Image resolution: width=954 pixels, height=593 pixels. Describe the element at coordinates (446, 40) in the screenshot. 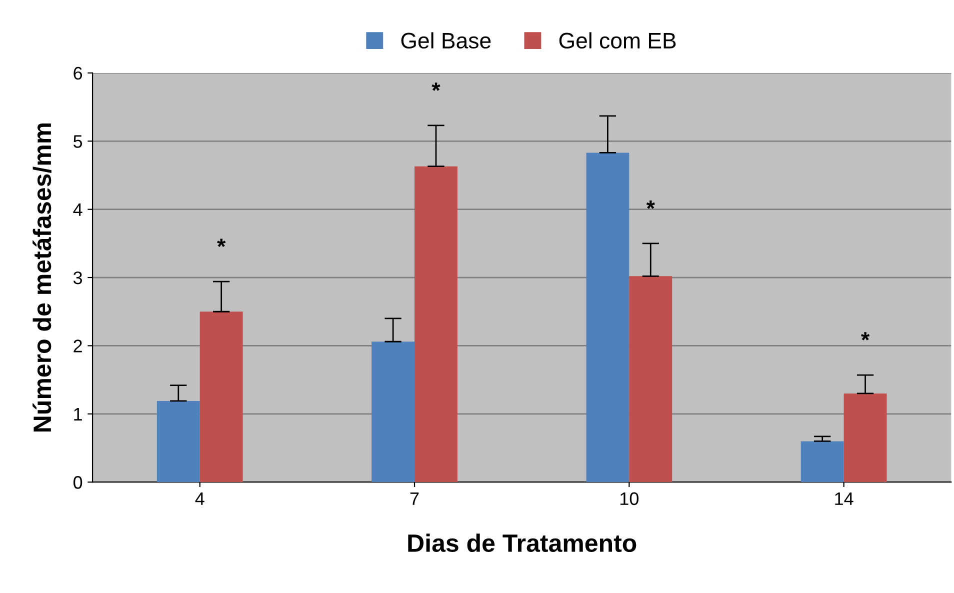

I see `legend-label: Gel Base` at that location.